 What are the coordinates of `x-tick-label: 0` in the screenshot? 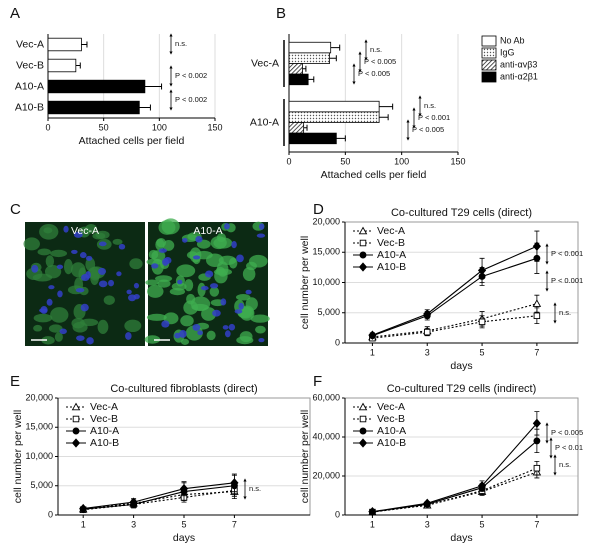 It's located at (47, 127).